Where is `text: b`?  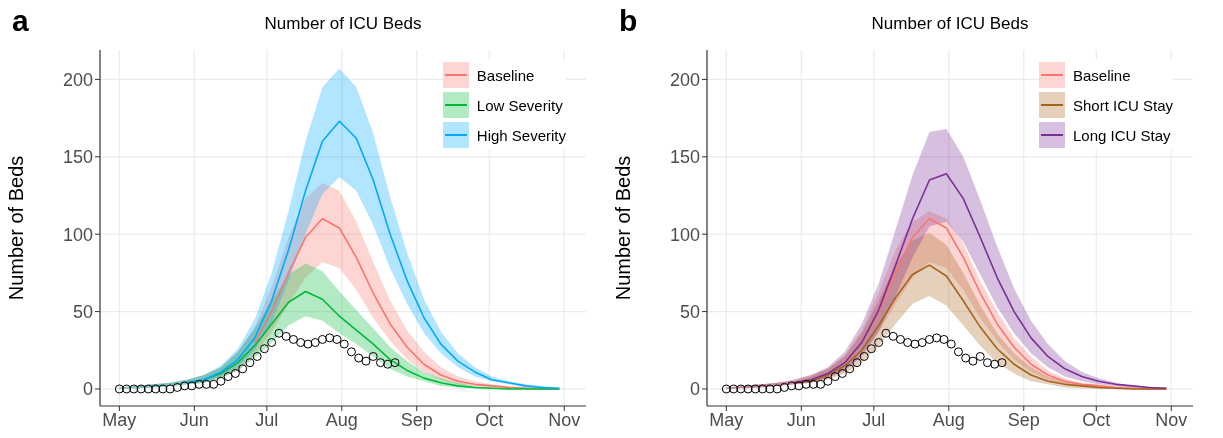
text: b is located at coordinates (628, 21).